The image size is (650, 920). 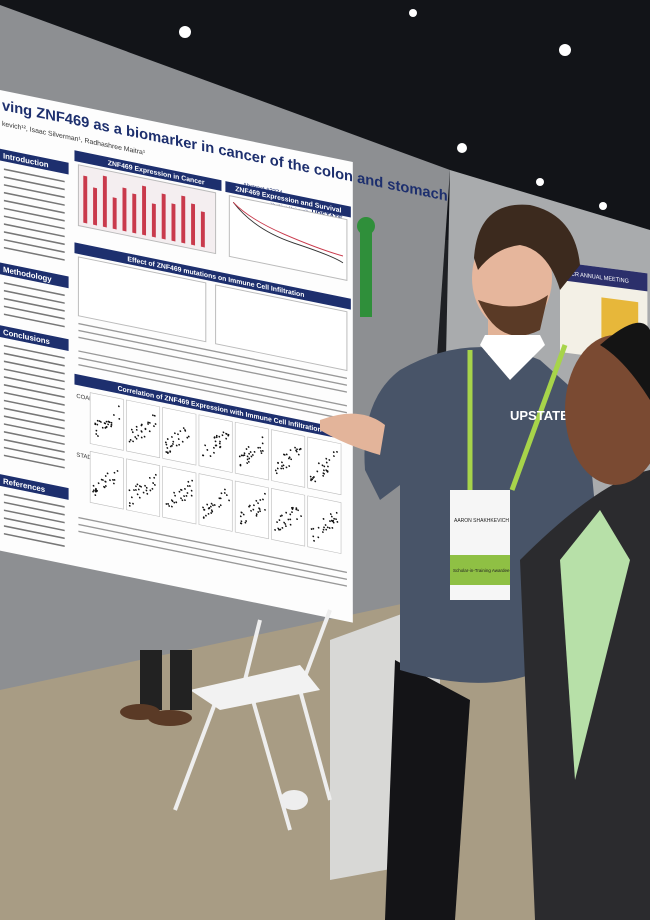 What do you see at coordinates (170, 718) in the screenshot?
I see `shoe` at bounding box center [170, 718].